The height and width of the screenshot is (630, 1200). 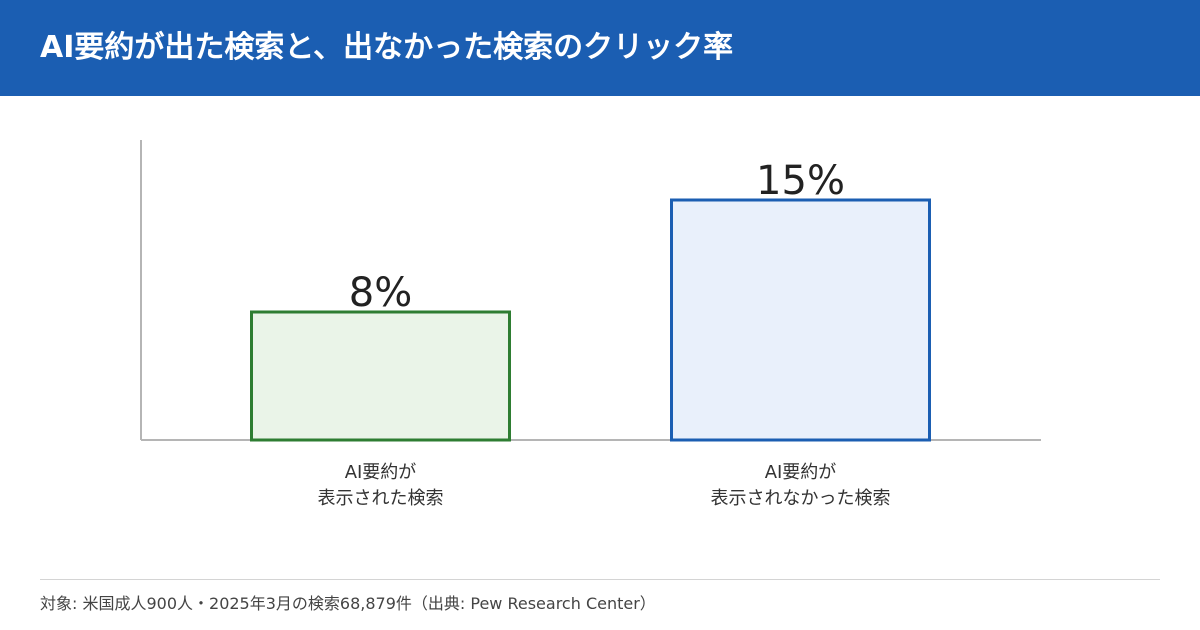 What do you see at coordinates (597, 237) in the screenshot?
I see `chart-value-labels: 8% 15%` at bounding box center [597, 237].